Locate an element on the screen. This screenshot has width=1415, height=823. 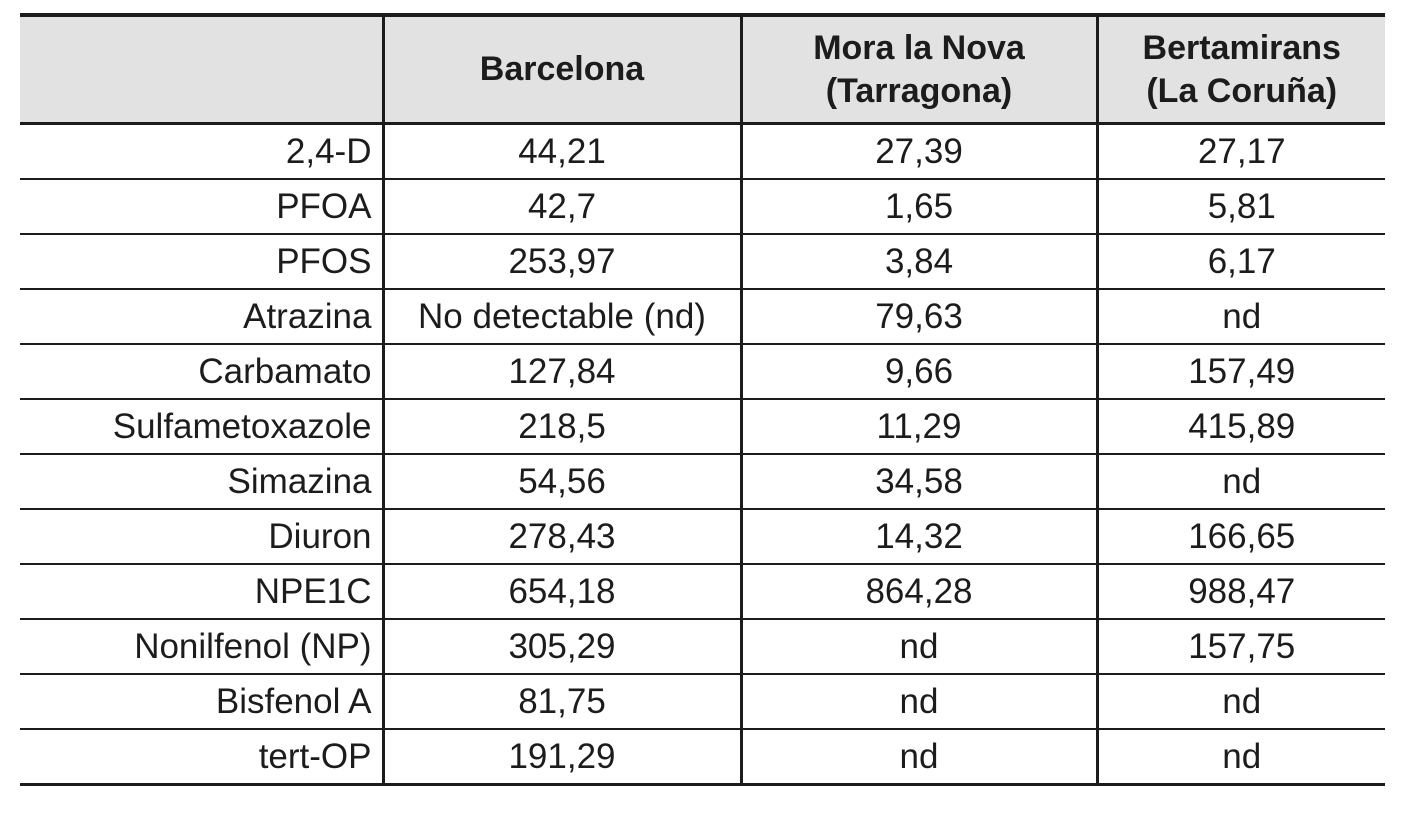
cell-value: 27,39 is located at coordinates (918, 150).